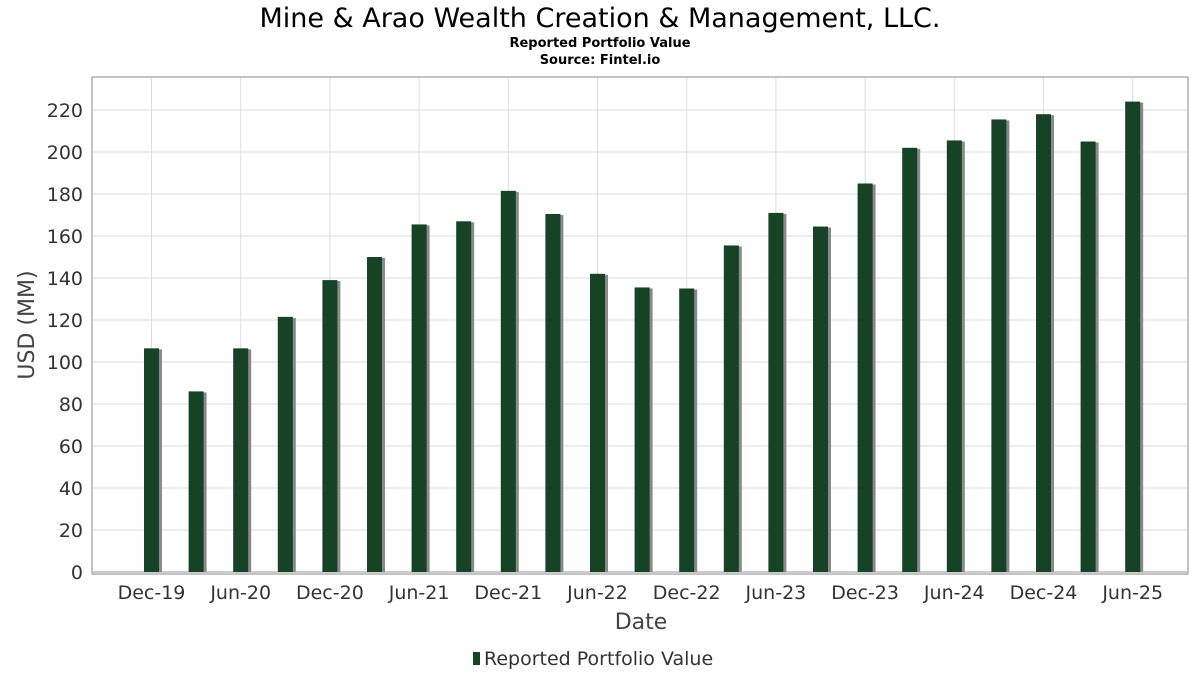 This screenshot has height=675, width=1200. Describe the element at coordinates (641, 622) in the screenshot. I see `x-axis-label: Date` at that location.